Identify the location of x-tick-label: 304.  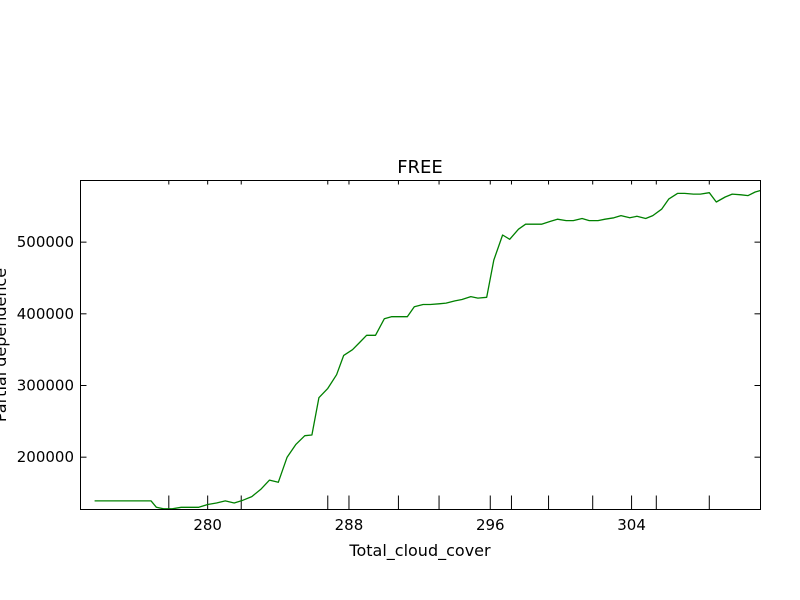
(631, 525).